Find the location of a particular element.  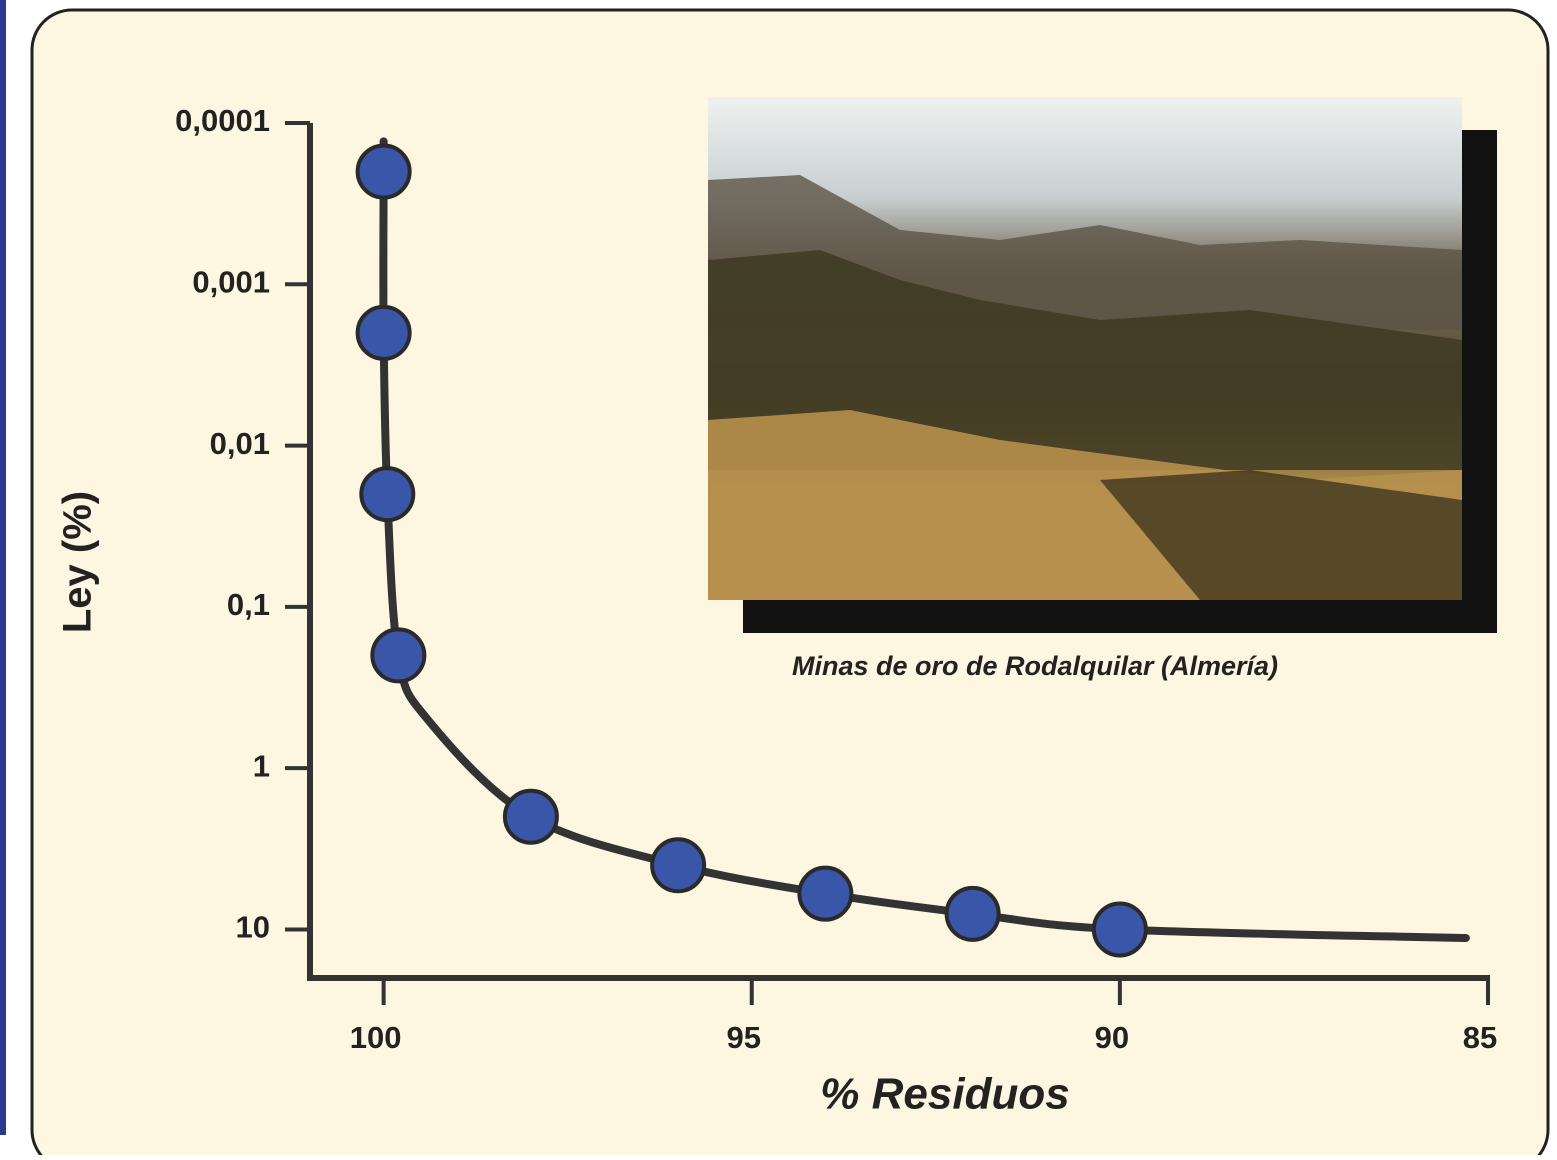

x-tick-label: 85 is located at coordinates (1480, 1037).